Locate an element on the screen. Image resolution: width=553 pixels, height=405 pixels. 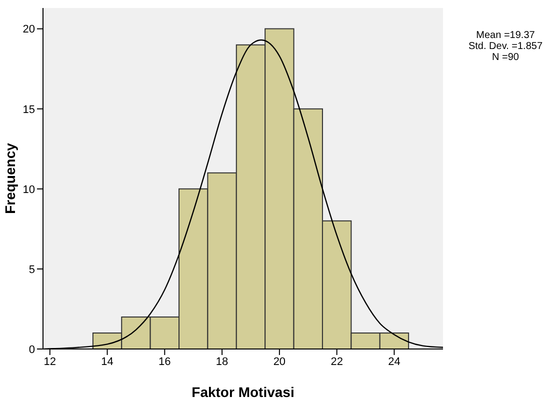
y-axis-title: Frequency is located at coordinates (10, 178).